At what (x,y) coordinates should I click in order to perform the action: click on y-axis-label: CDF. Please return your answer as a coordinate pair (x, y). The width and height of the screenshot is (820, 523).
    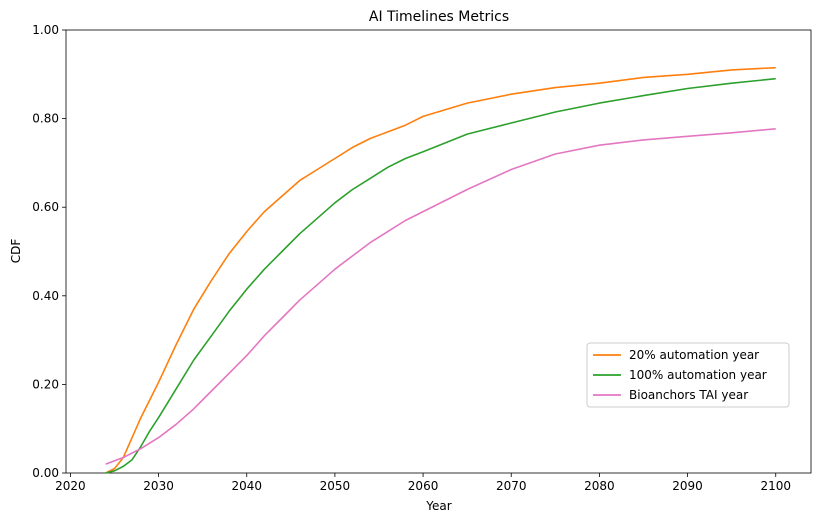
    Looking at the image, I should click on (16, 251).